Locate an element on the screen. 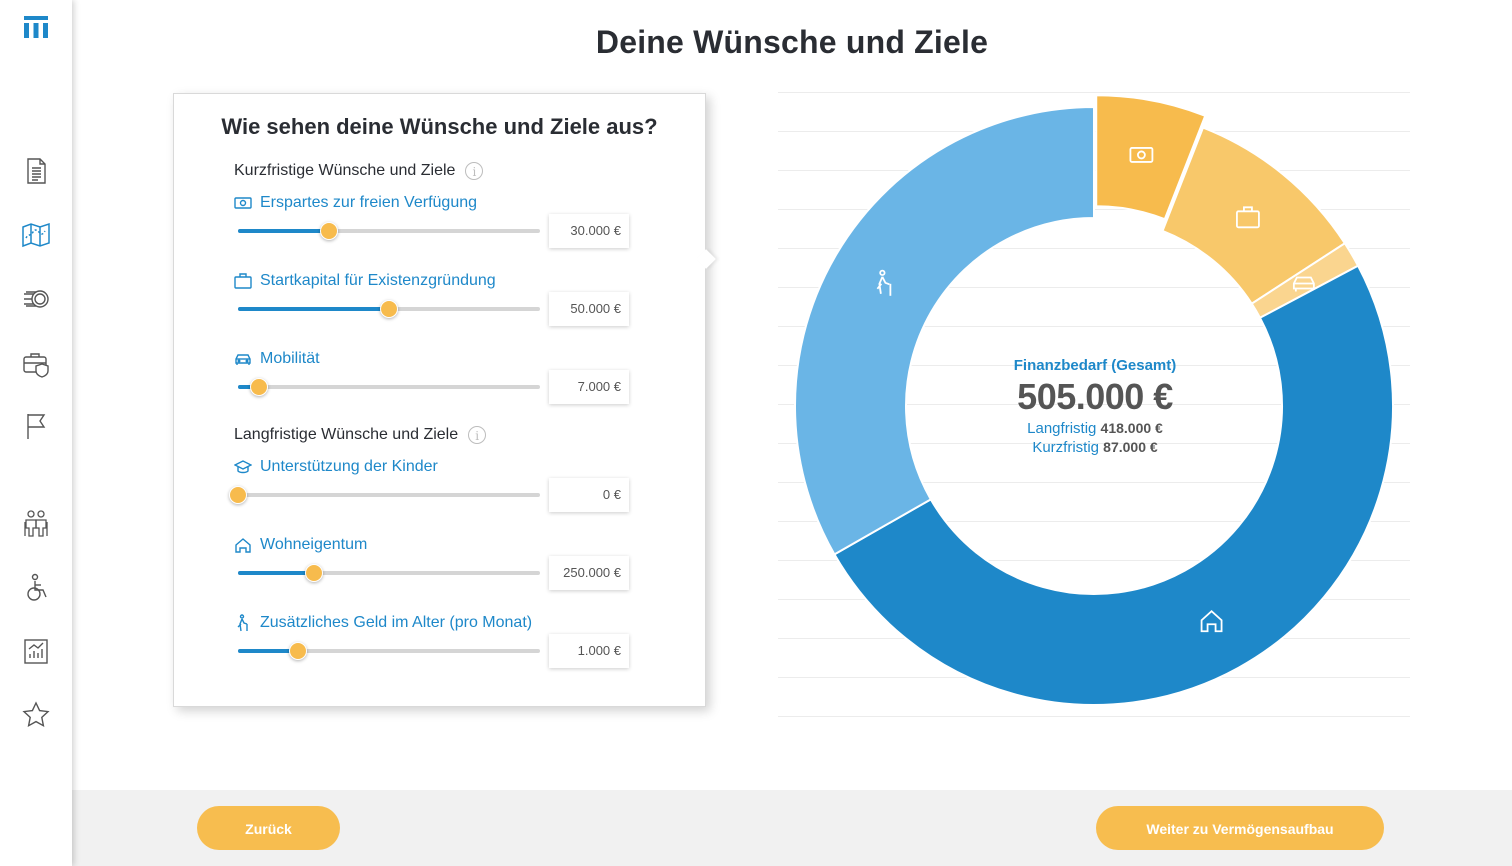 The width and height of the screenshot is (1512, 866). family-icon is located at coordinates (36, 523).